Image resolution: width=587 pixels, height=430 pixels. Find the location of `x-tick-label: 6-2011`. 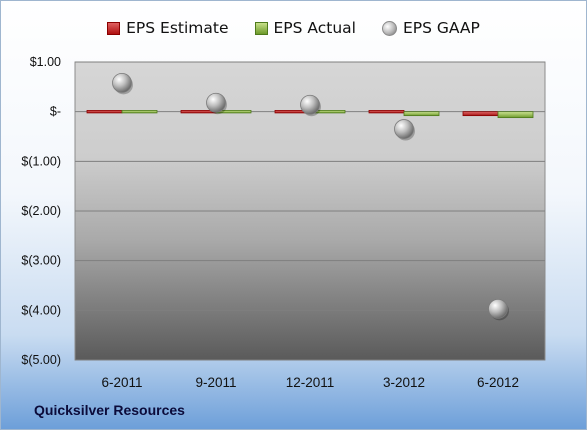

x-tick-label: 6-2011 is located at coordinates (121, 382).